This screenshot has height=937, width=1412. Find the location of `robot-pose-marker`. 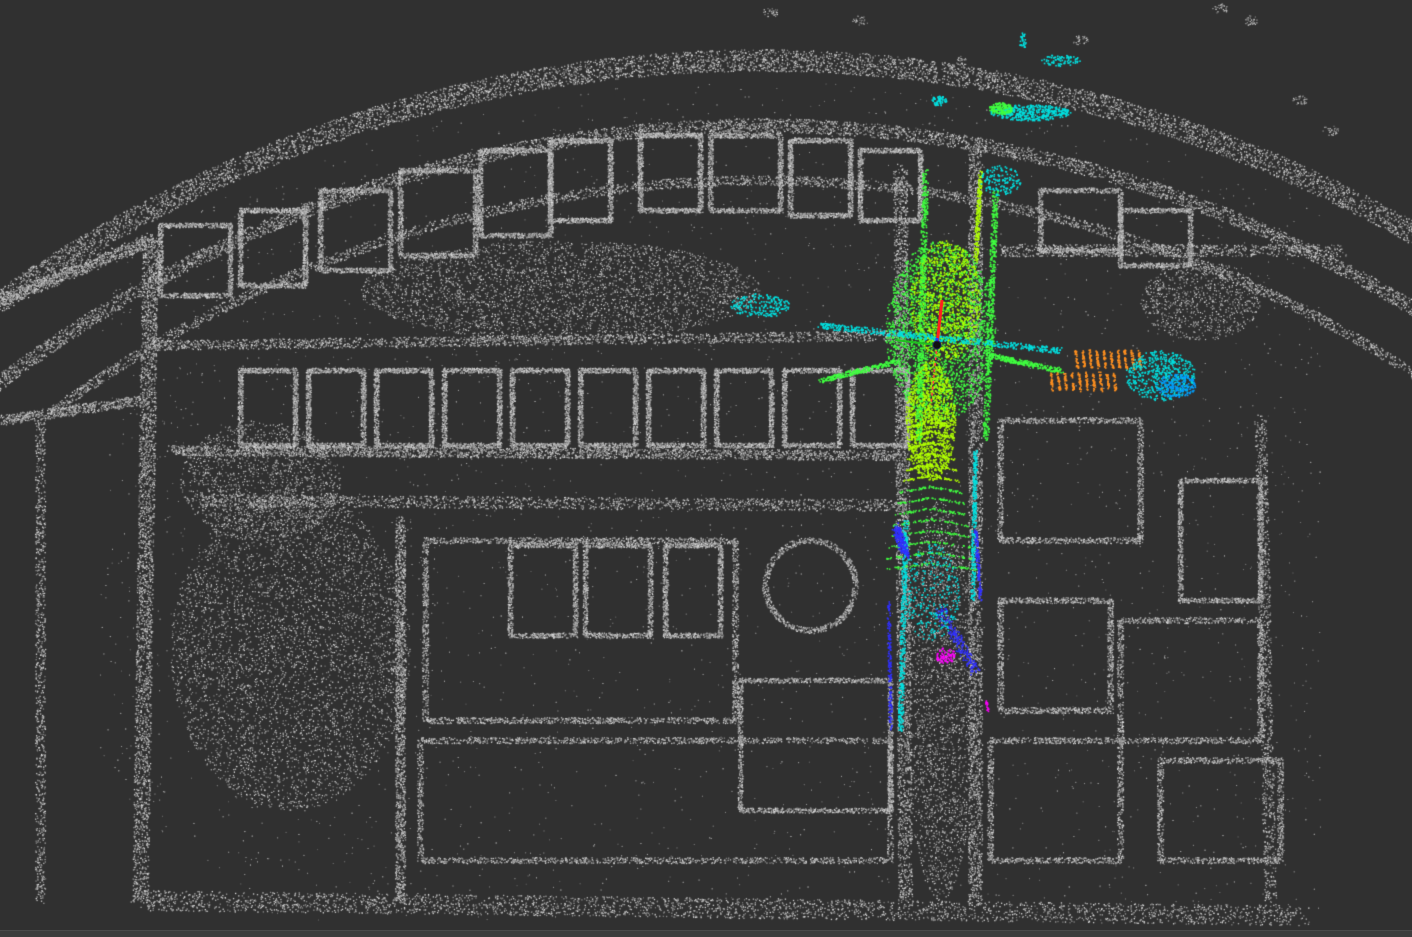

robot-pose-marker is located at coordinates (919, 352).